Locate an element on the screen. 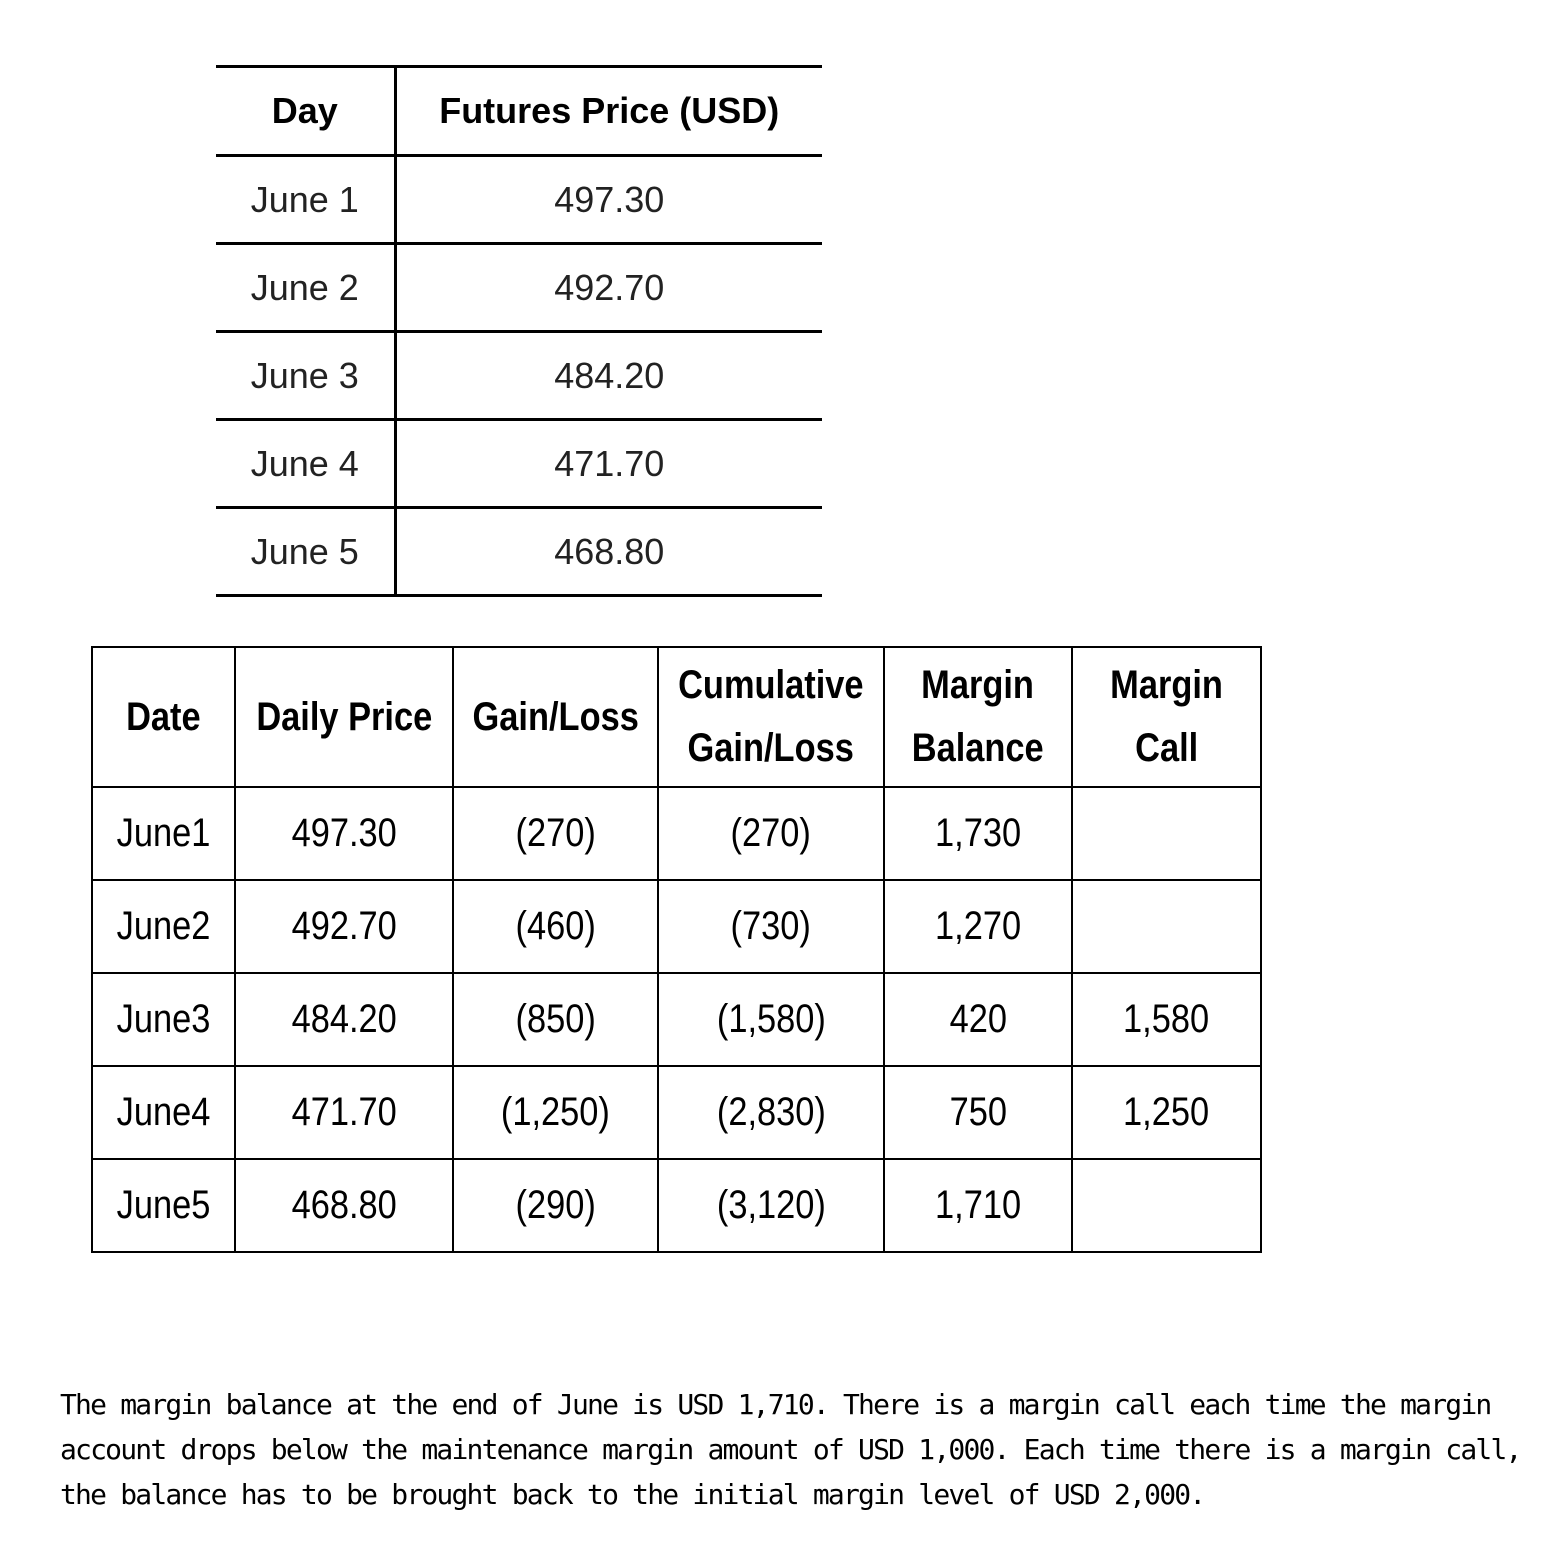 The width and height of the screenshot is (1542, 1550). table-row: June1 497.30 (270) (270) 1,730 is located at coordinates (676, 833).